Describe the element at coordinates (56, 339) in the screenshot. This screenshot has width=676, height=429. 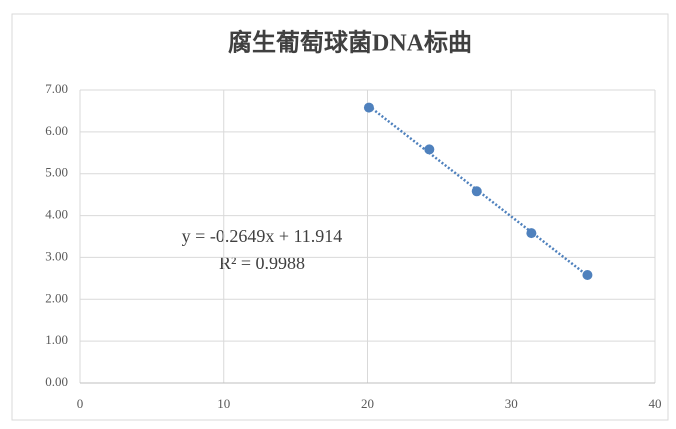
I see `y-tick-label: 1.00` at that location.